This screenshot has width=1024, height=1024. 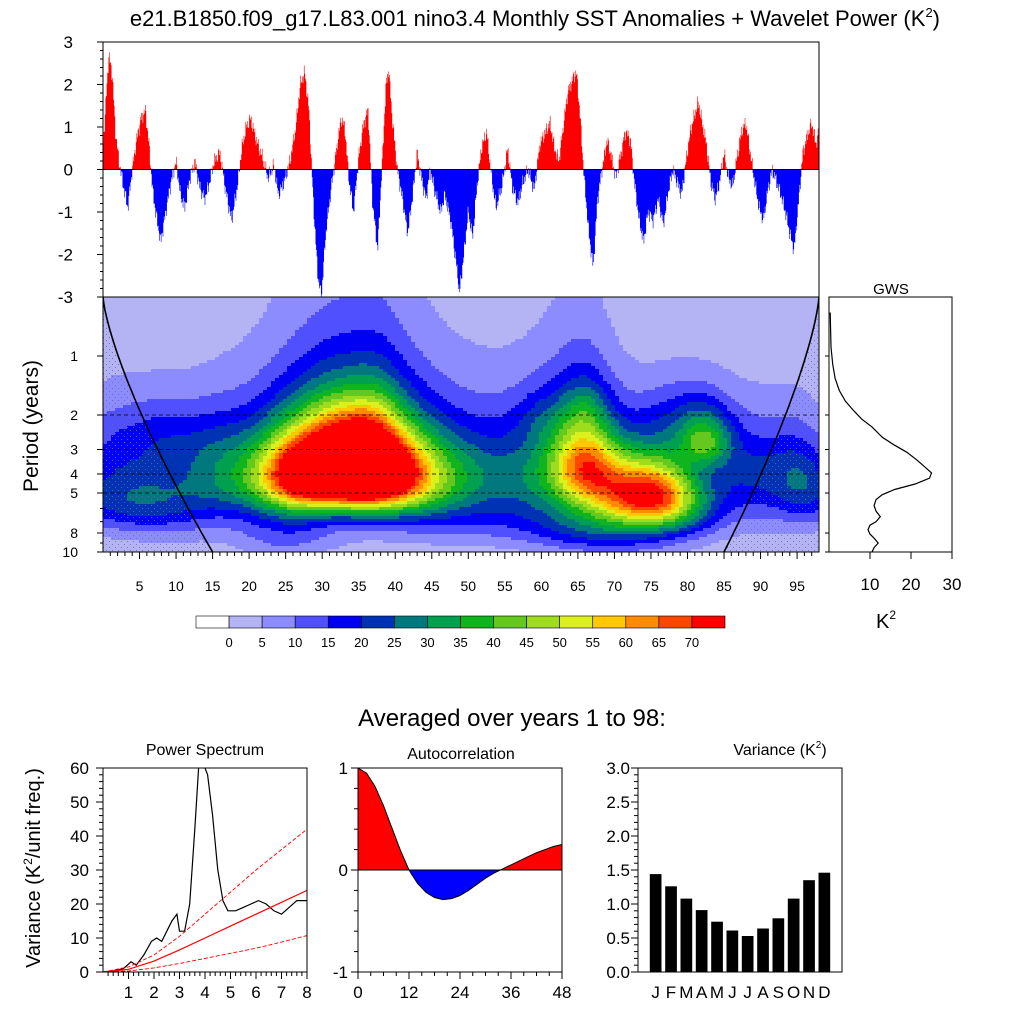 What do you see at coordinates (84, 972) in the screenshot?
I see `power-ytick-label: 0` at bounding box center [84, 972].